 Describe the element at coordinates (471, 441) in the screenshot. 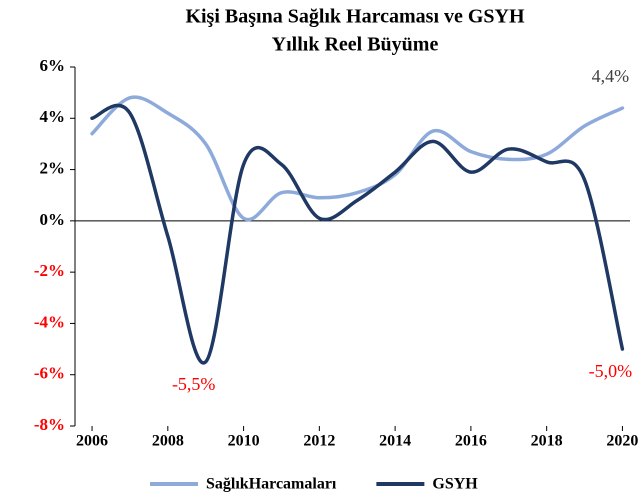

I see `x-tick-label: 2016` at that location.